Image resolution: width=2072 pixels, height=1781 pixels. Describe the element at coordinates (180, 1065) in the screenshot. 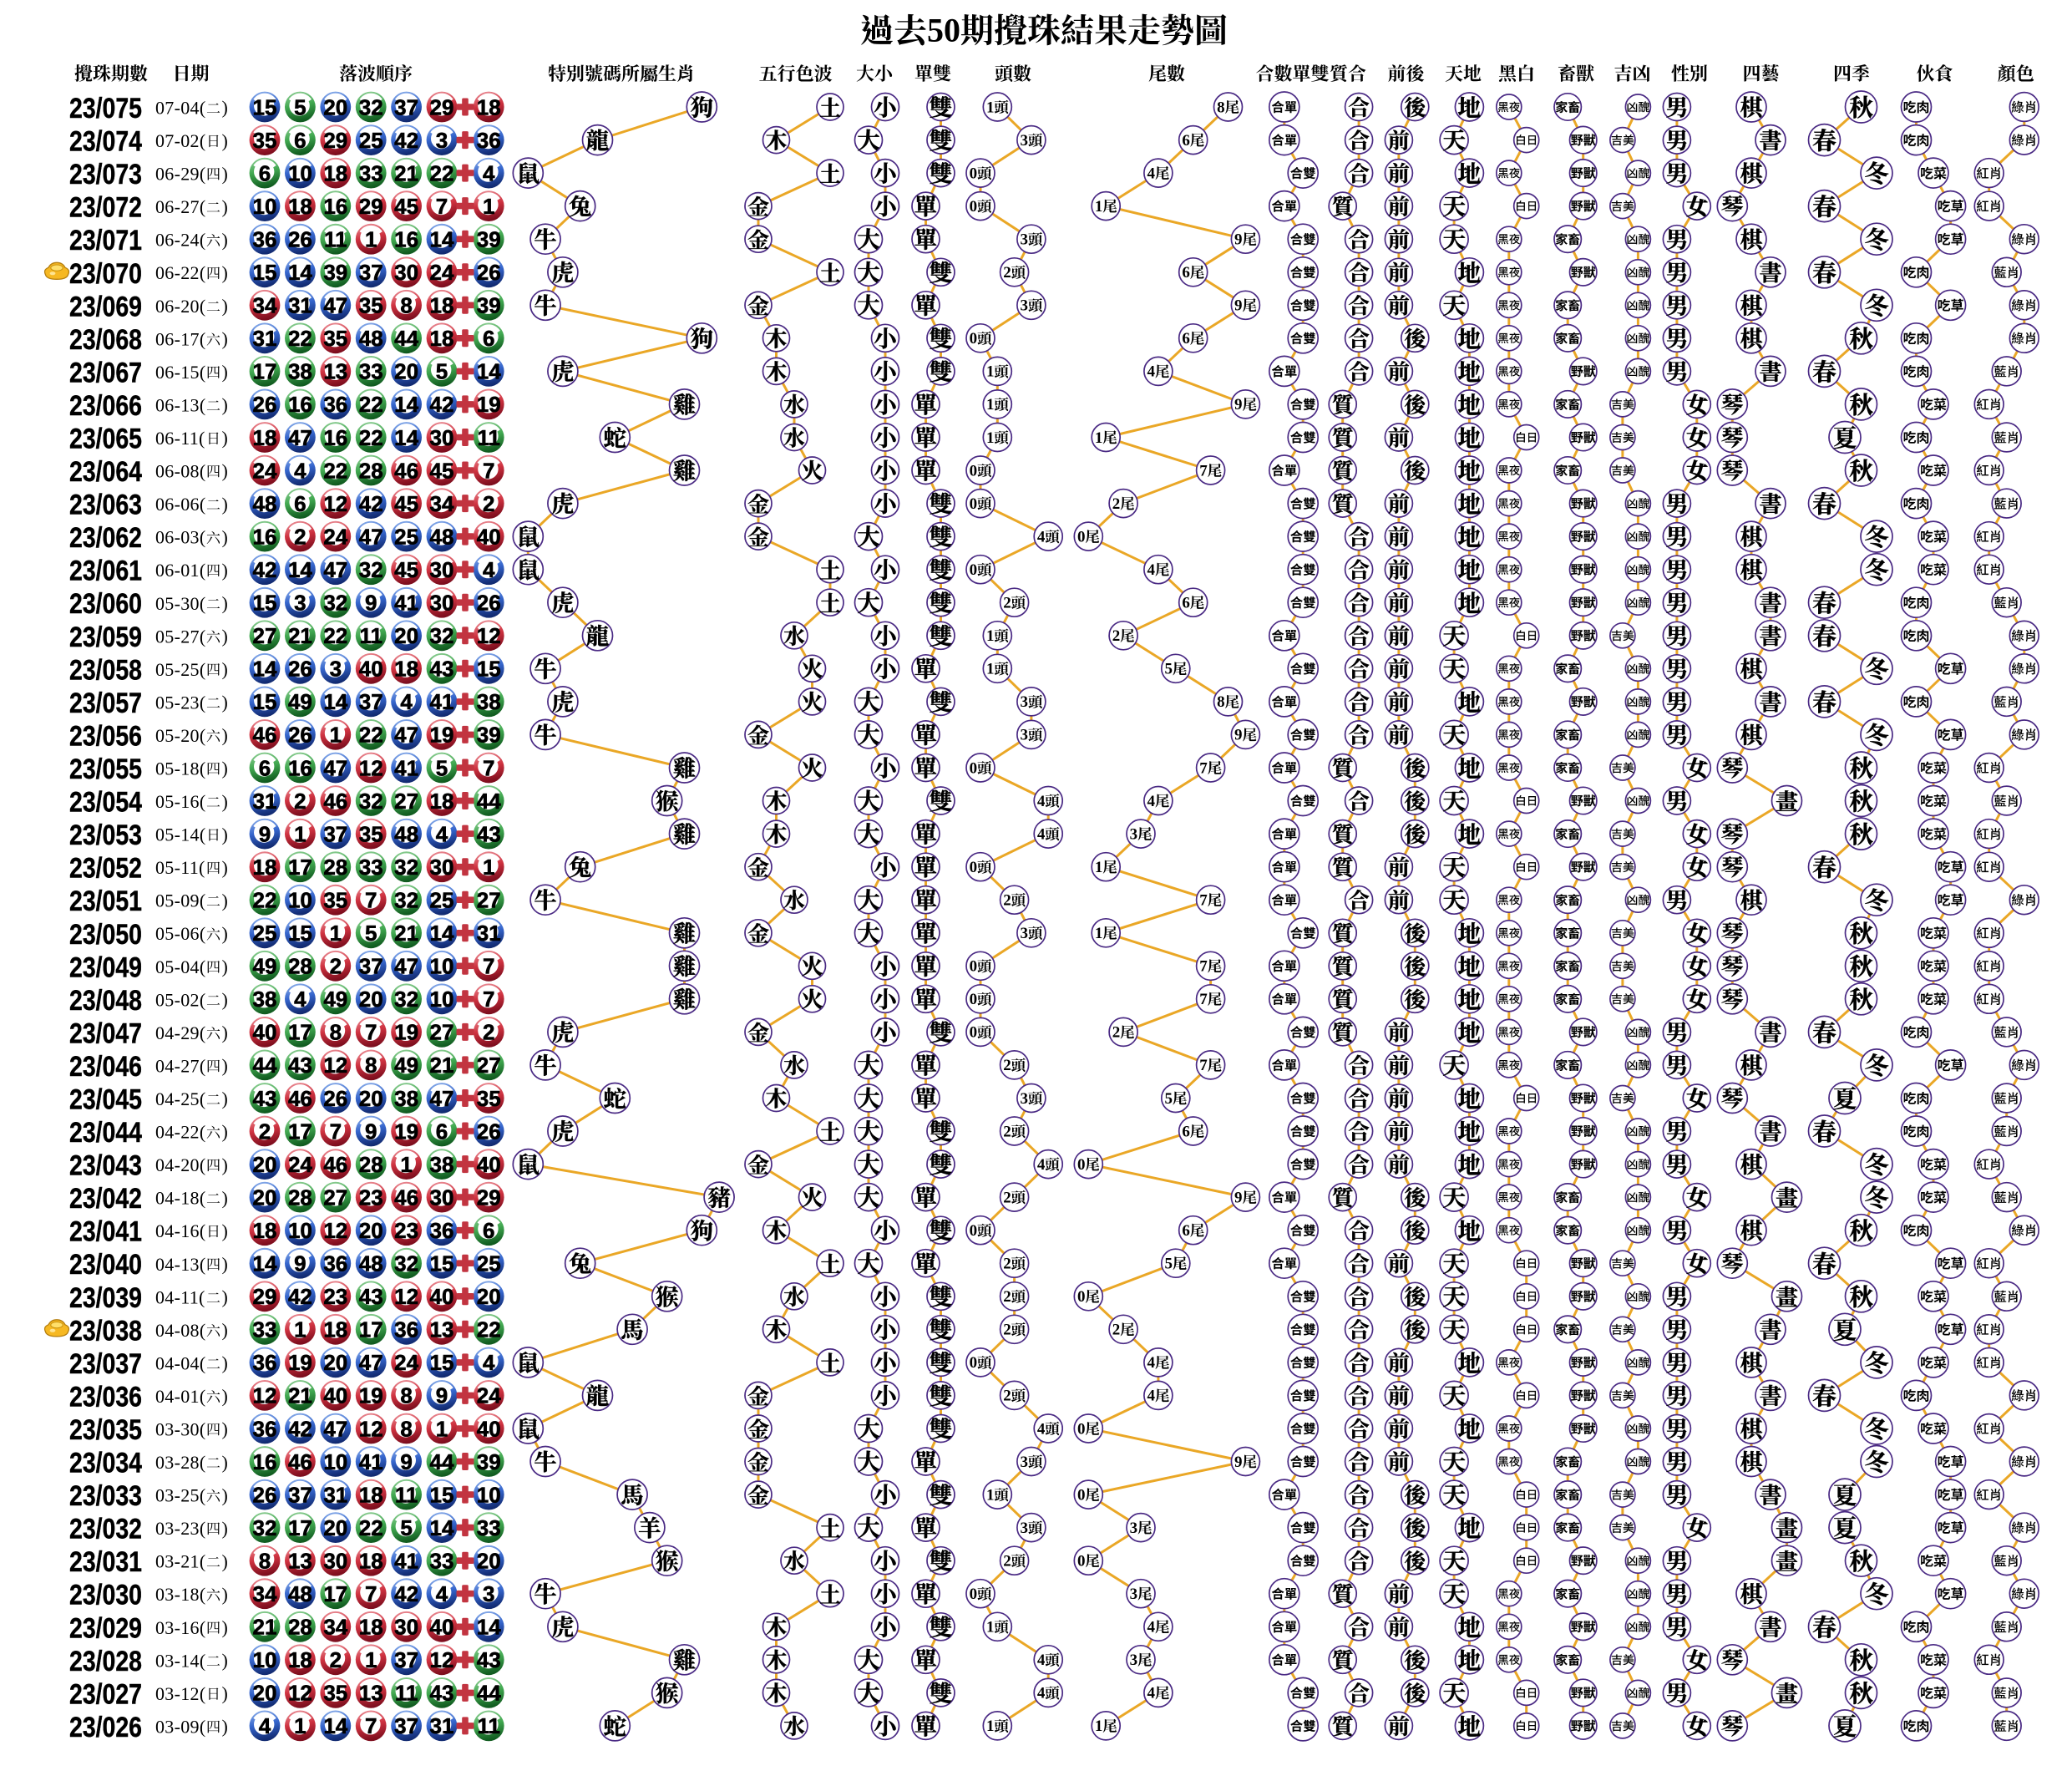

I see `svg-text: 04-27(` at that location.